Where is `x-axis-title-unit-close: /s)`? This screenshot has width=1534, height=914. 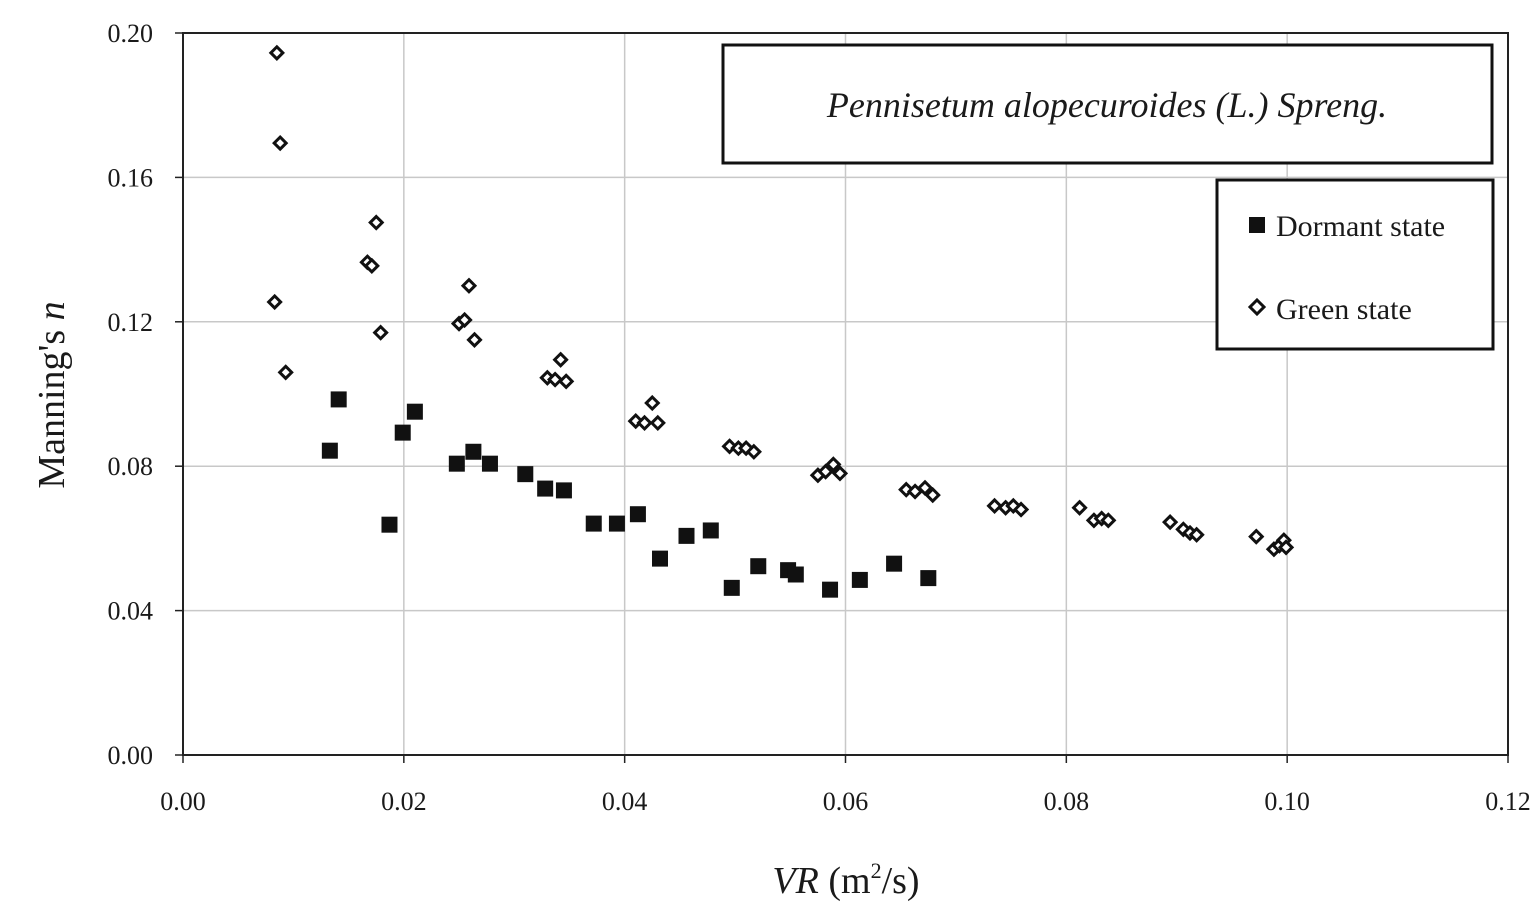 x-axis-title-unit-close: /s) is located at coordinates (901, 881).